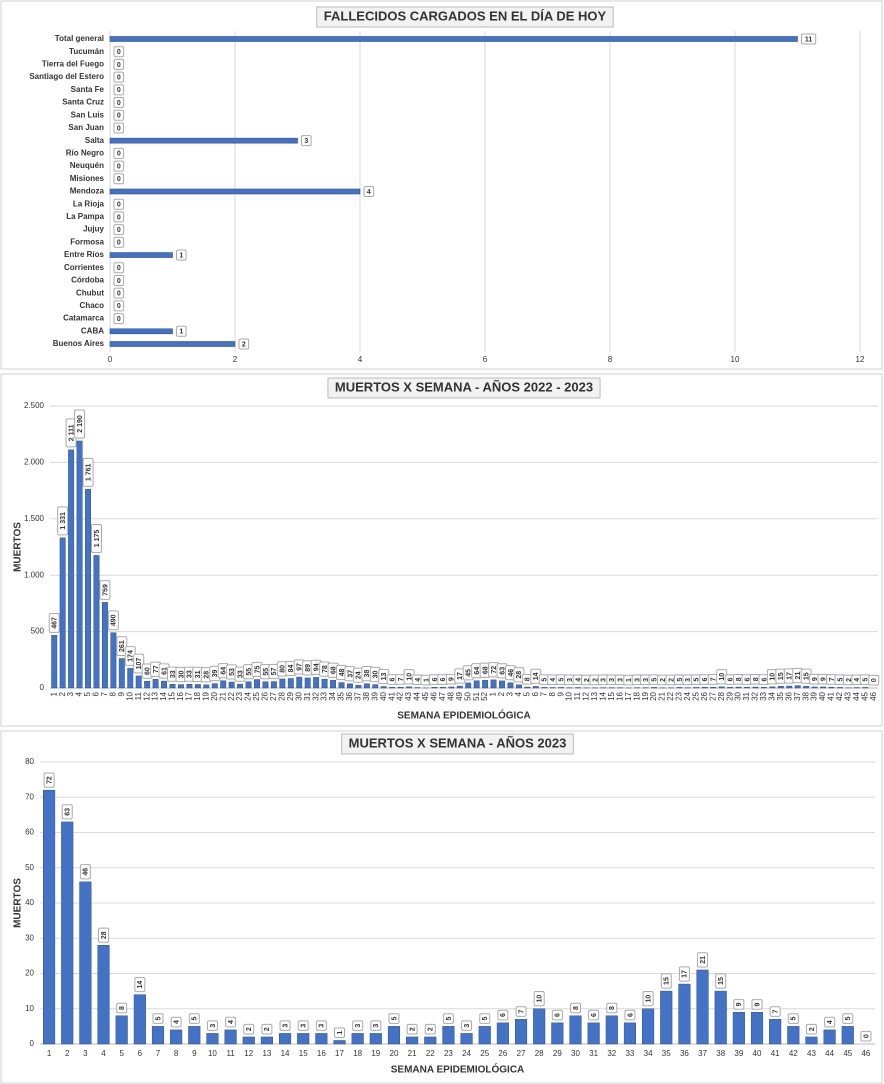 This screenshot has width=884, height=1084. I want to click on data-label: 107, so click(139, 664).